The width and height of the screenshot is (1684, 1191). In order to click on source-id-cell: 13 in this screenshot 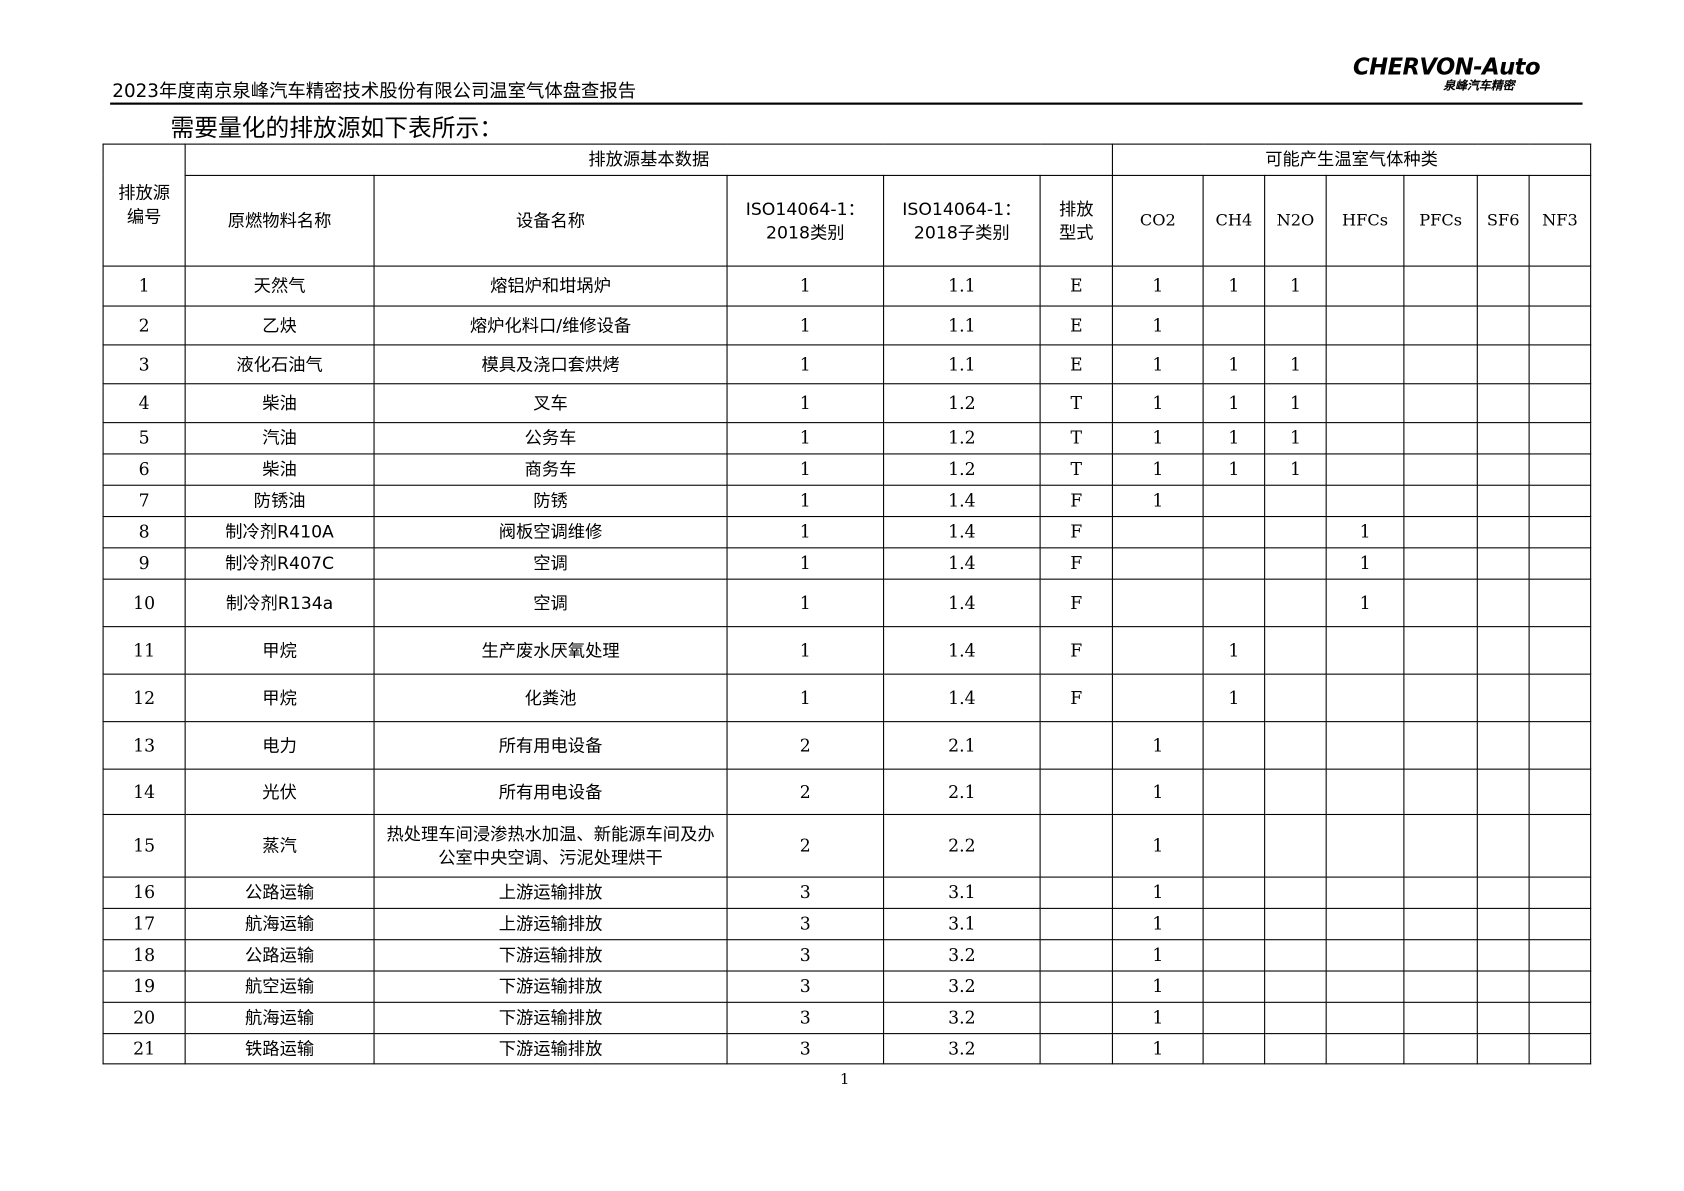, I will do `click(144, 745)`.